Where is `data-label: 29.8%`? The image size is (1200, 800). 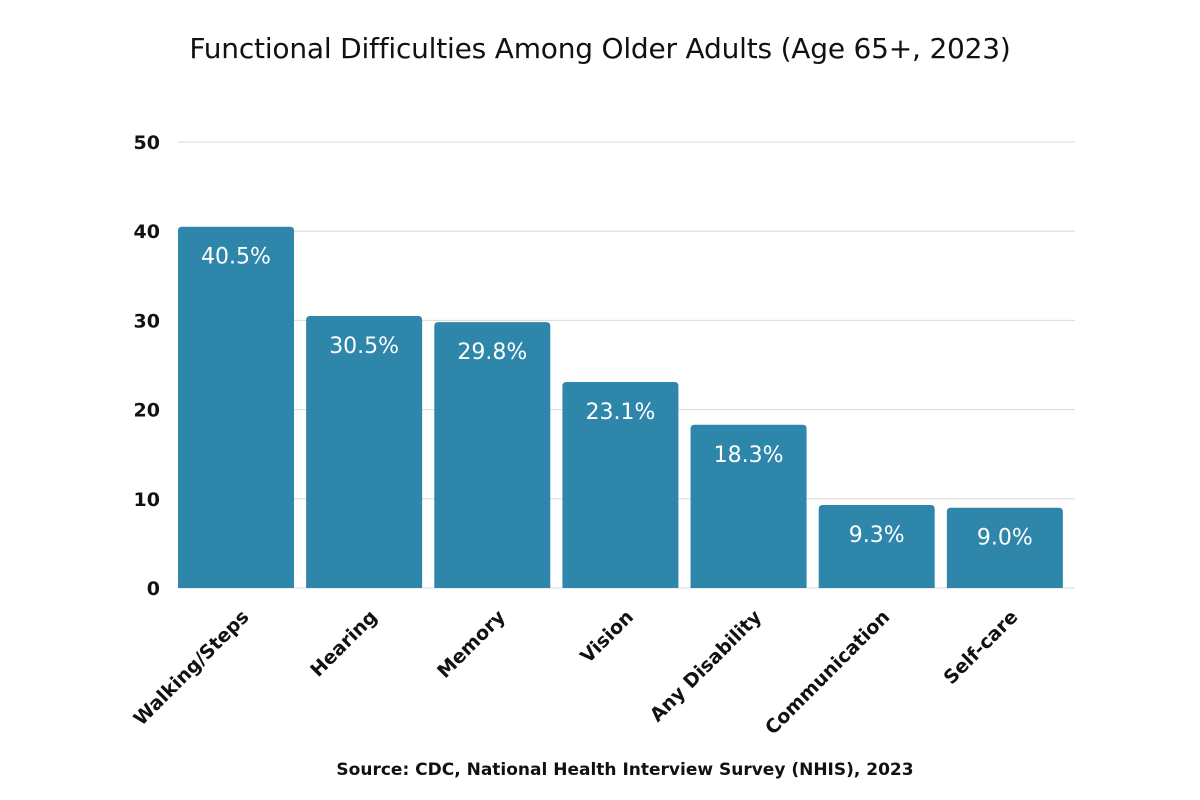 data-label: 29.8% is located at coordinates (492, 352).